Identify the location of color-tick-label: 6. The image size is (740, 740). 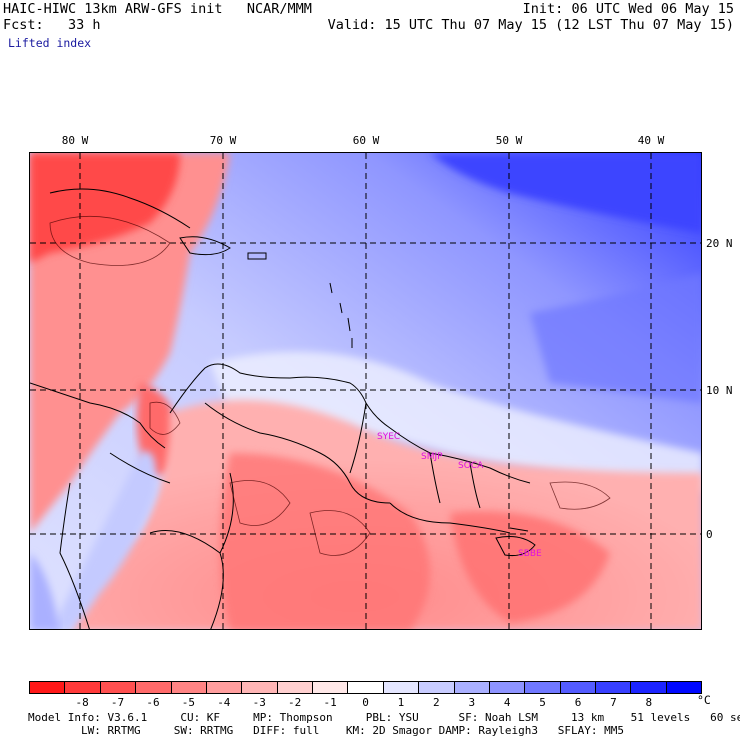
(578, 702).